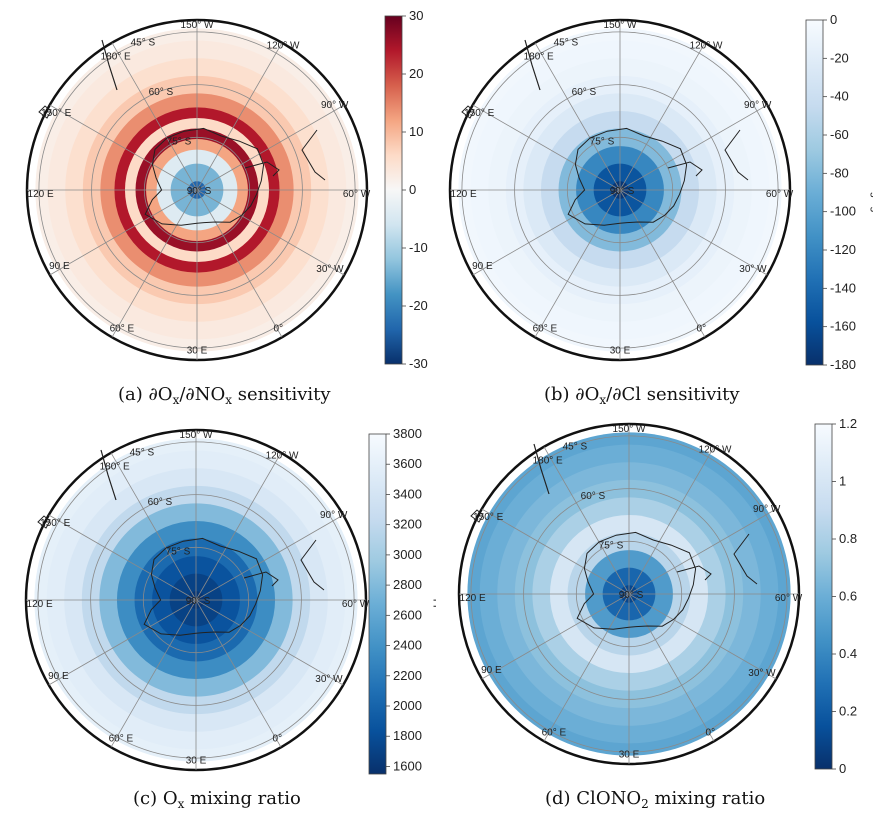 This screenshot has height=814, width=873. What do you see at coordinates (407, 554) in the screenshot?
I see `colorbar-tick-label: 3000` at bounding box center [407, 554].